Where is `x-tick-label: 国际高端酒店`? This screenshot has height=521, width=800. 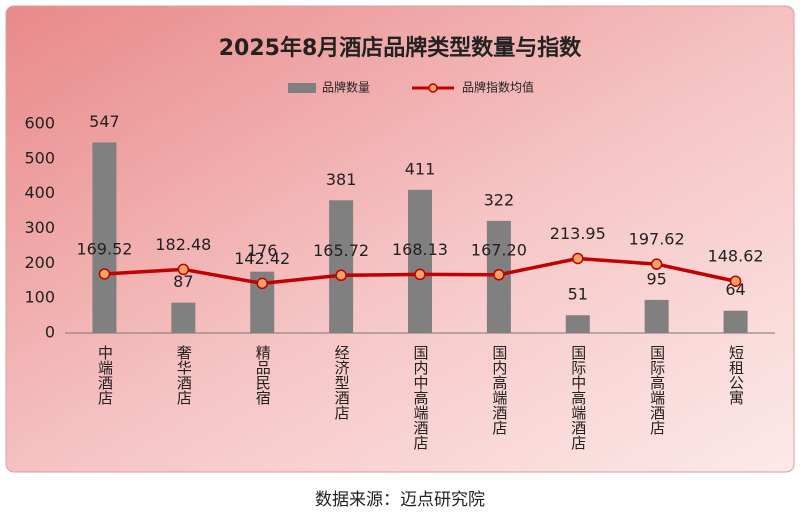 x-tick-label: 国际高端酒店 is located at coordinates (657, 390).